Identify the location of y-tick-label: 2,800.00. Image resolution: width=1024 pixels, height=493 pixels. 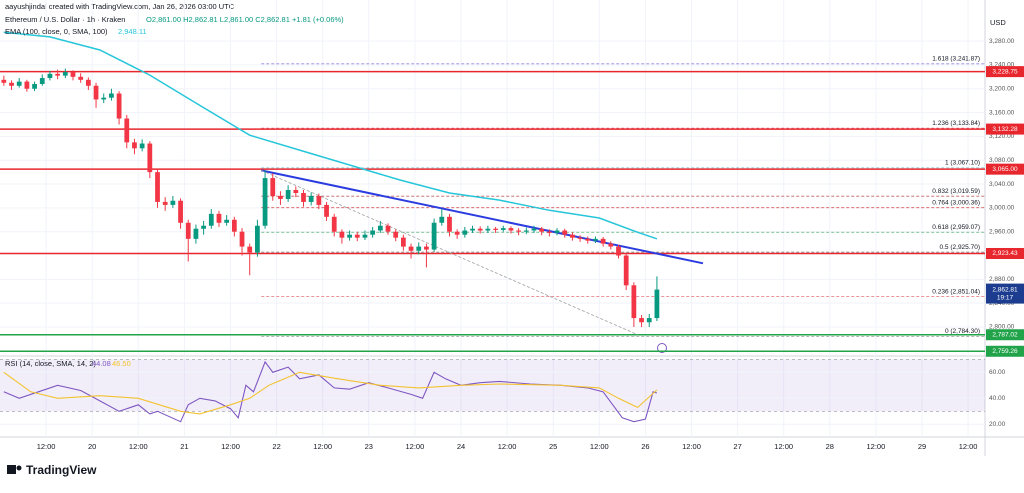
(1002, 327).